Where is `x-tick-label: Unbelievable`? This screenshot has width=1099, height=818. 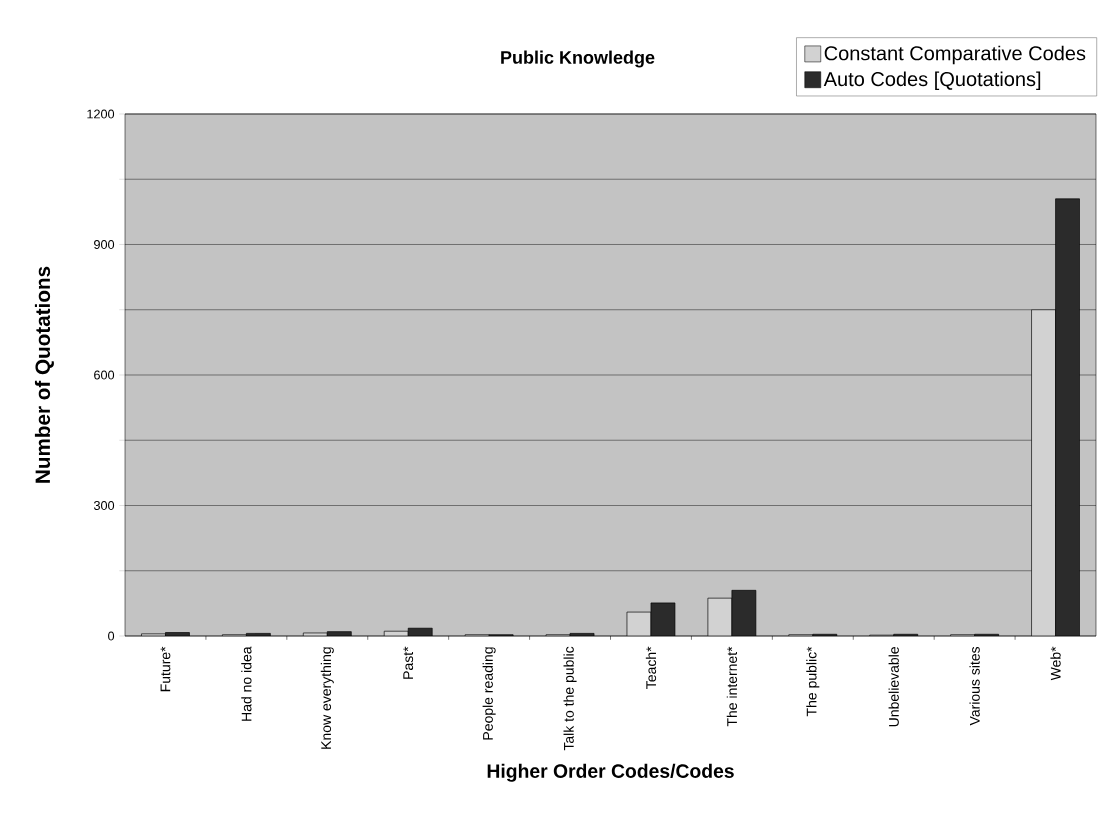
x-tick-label: Unbelievable is located at coordinates (893, 687).